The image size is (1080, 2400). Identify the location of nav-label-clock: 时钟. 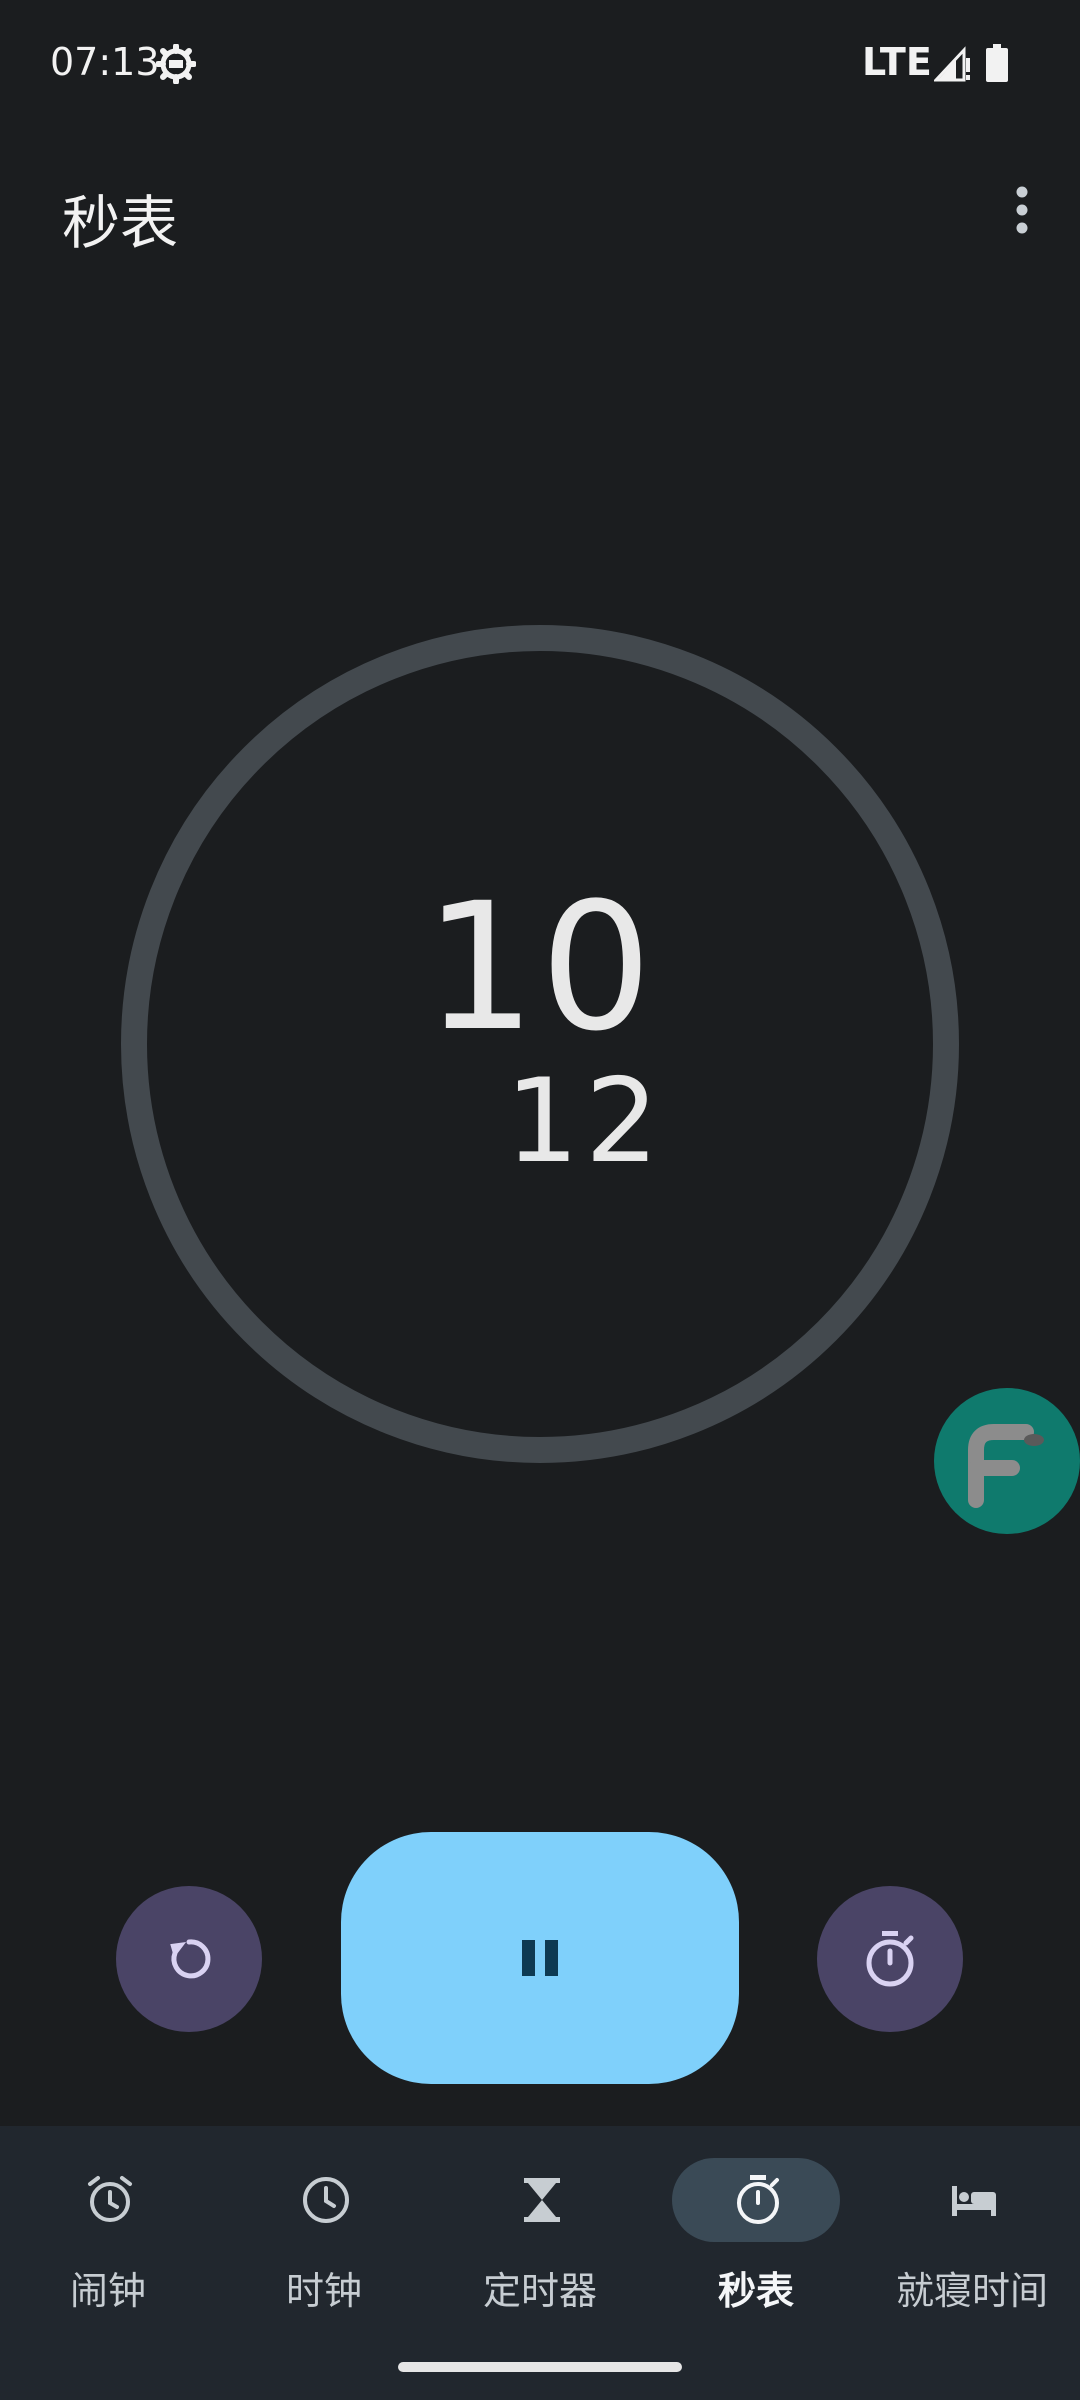
(323, 2291).